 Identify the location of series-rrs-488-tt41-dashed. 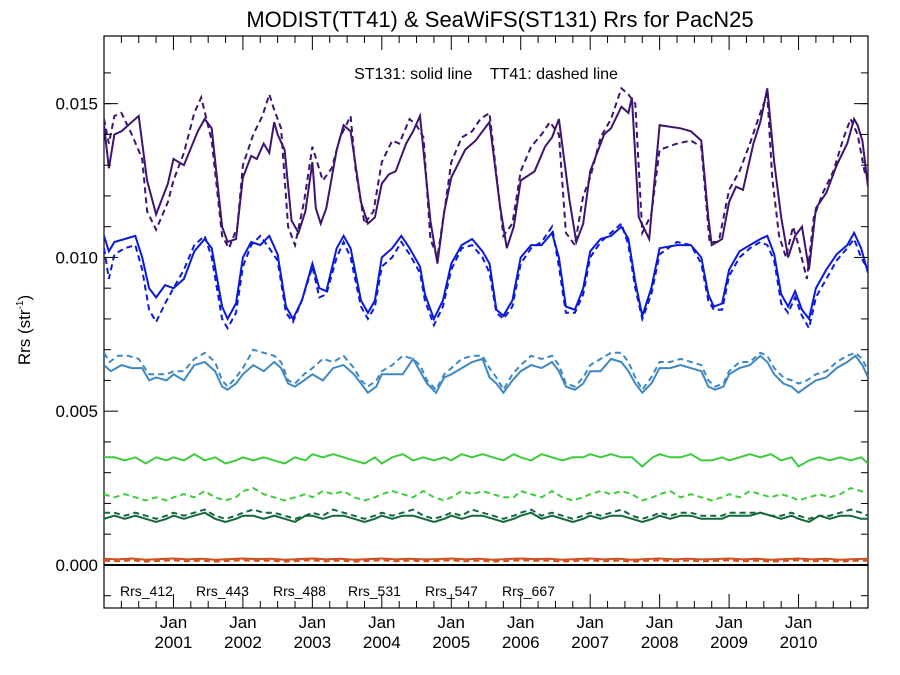
(486, 370).